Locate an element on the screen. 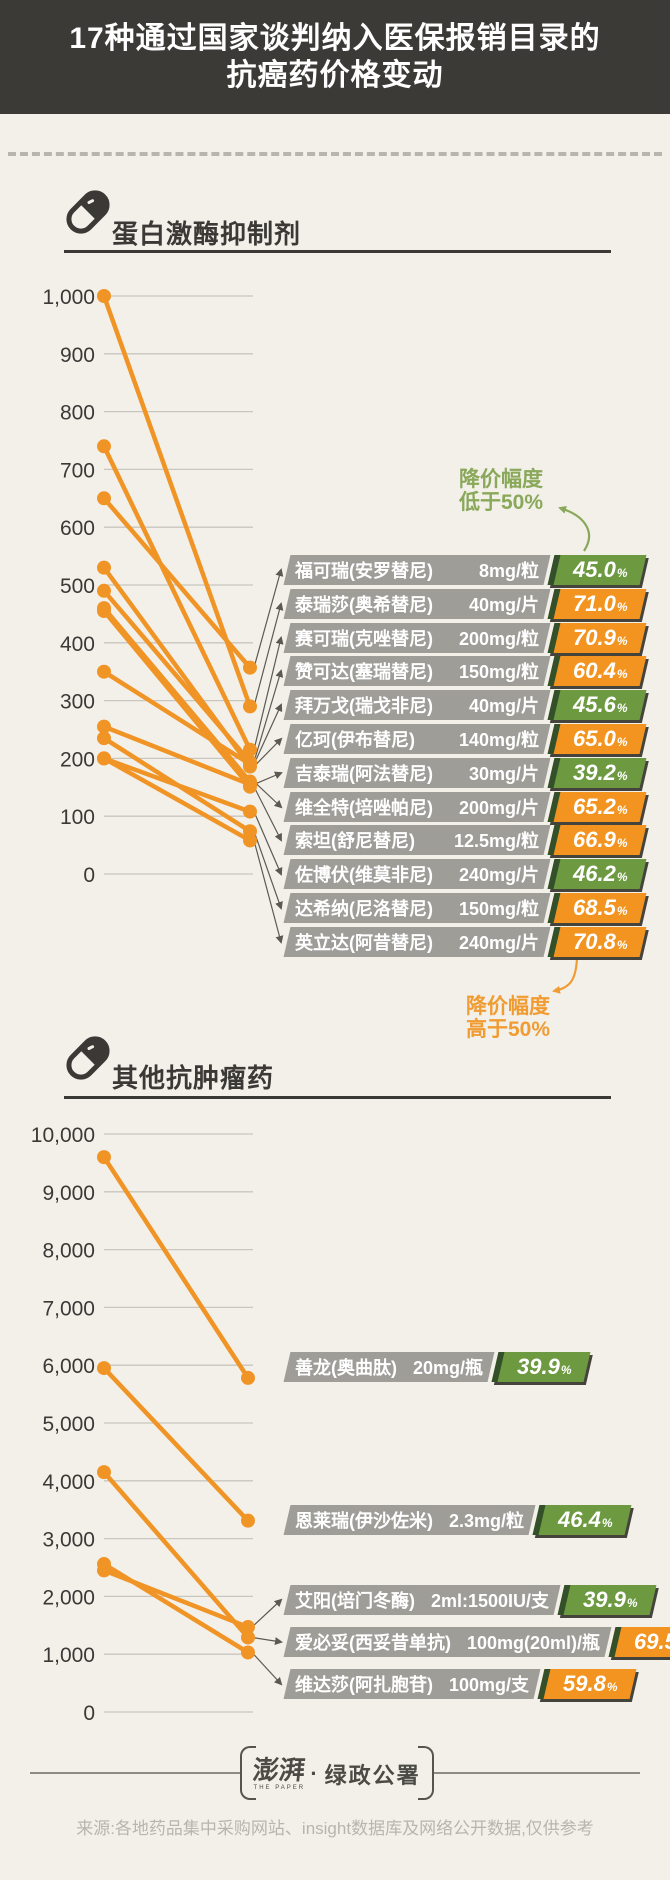 The height and width of the screenshot is (1880, 670). drug-spec: 100mg(20ml)/瓶 is located at coordinates (534, 1643).